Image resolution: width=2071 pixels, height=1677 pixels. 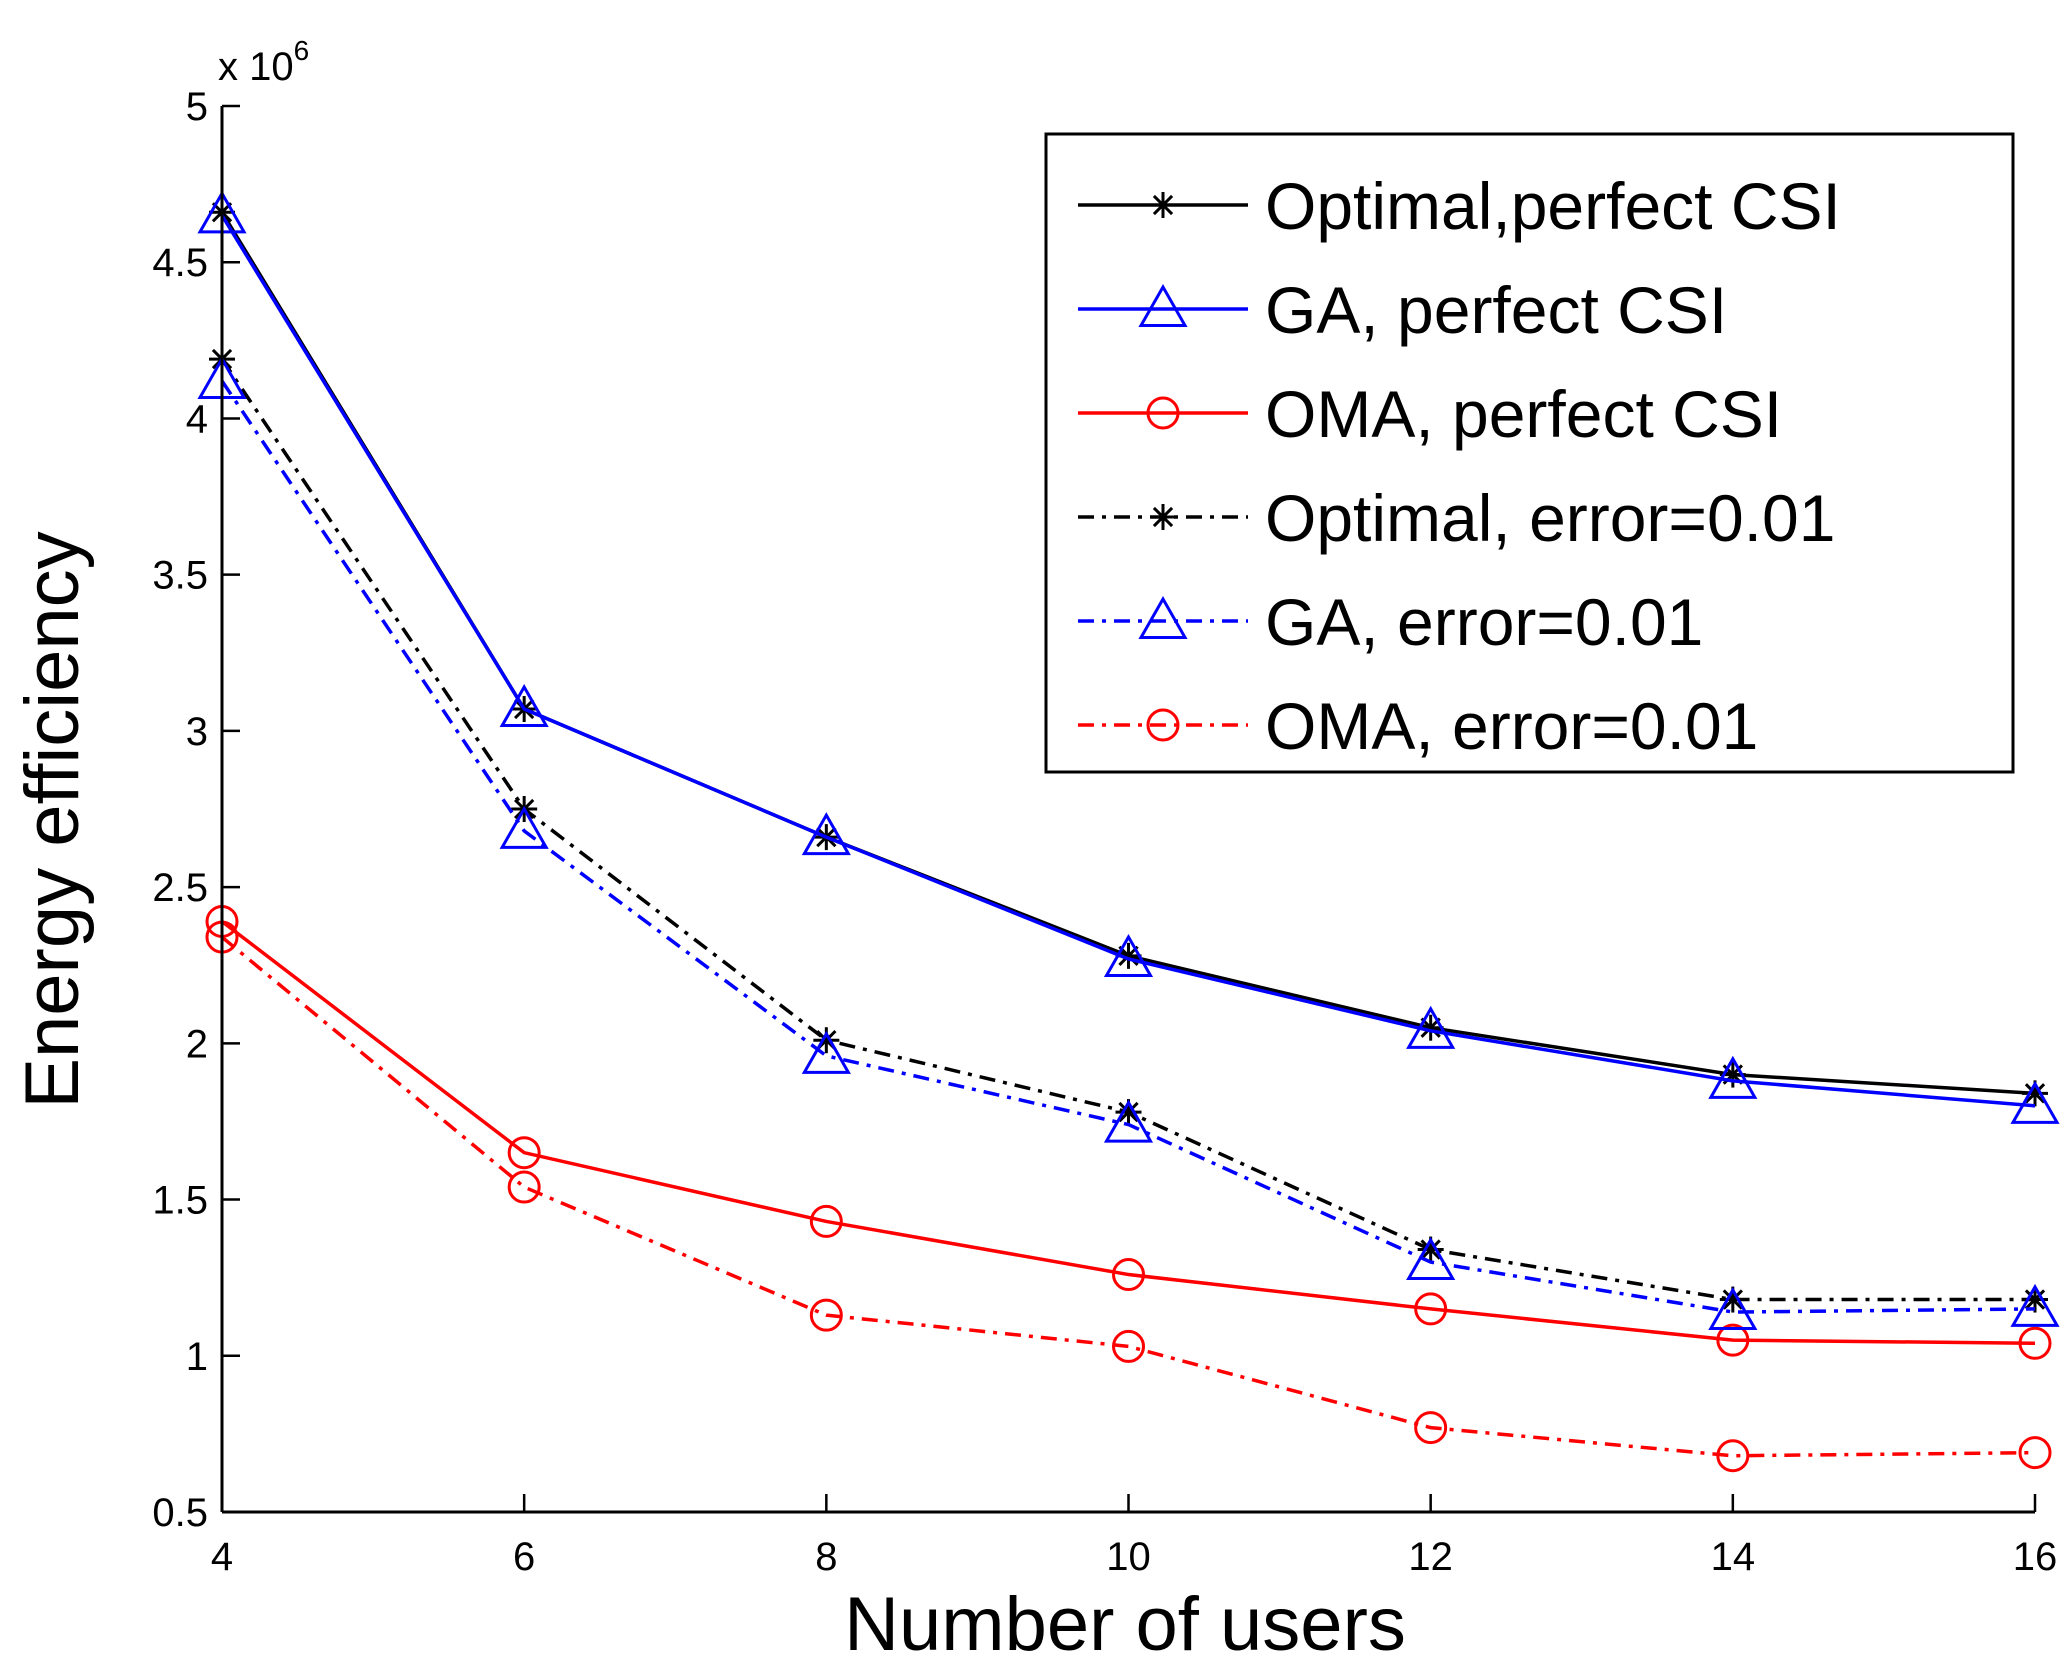 I want to click on legend-entry: OMA, perfect CSI, so click(x=1430, y=414).